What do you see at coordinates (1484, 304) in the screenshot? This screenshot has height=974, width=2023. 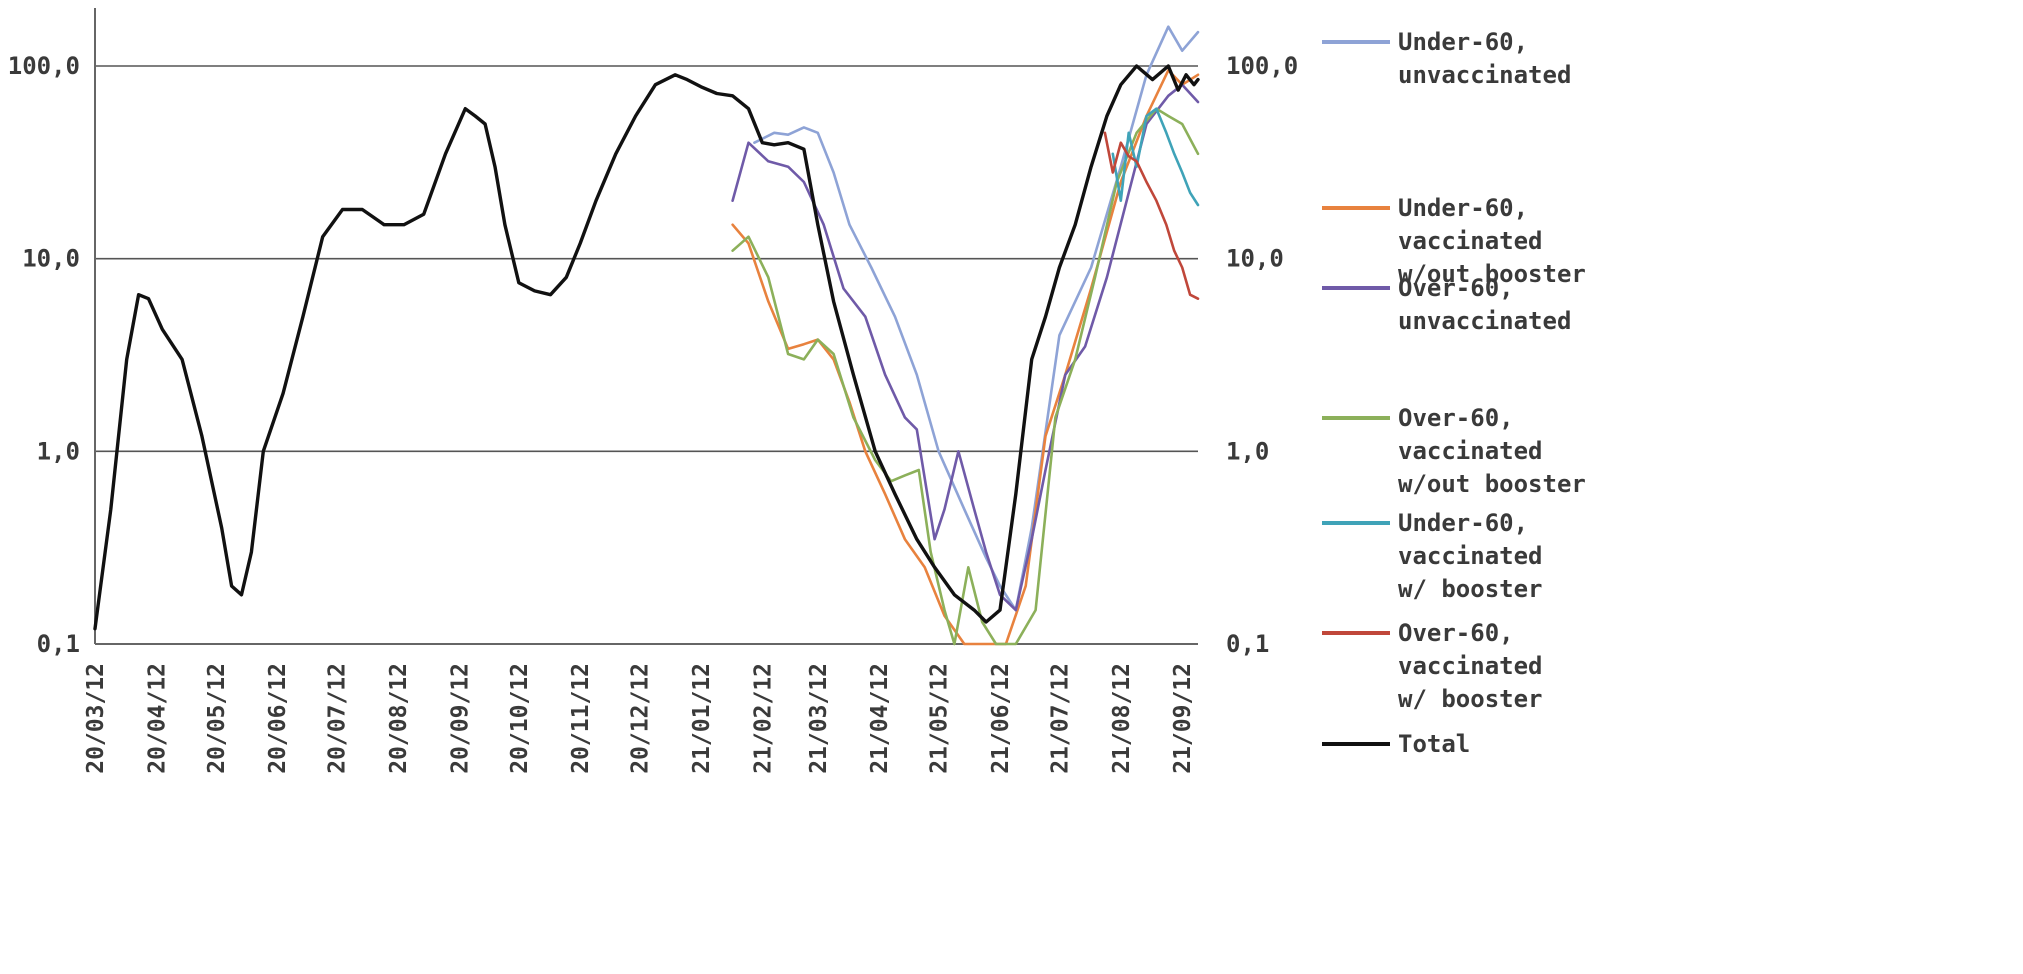 I see `legend-label: Over-60, unvaccinated` at bounding box center [1484, 304].